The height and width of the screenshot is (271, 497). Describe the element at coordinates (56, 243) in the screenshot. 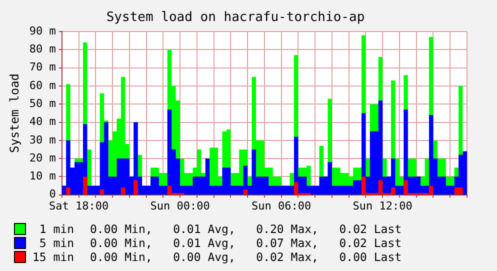

I see `legend-label: 5 min` at that location.